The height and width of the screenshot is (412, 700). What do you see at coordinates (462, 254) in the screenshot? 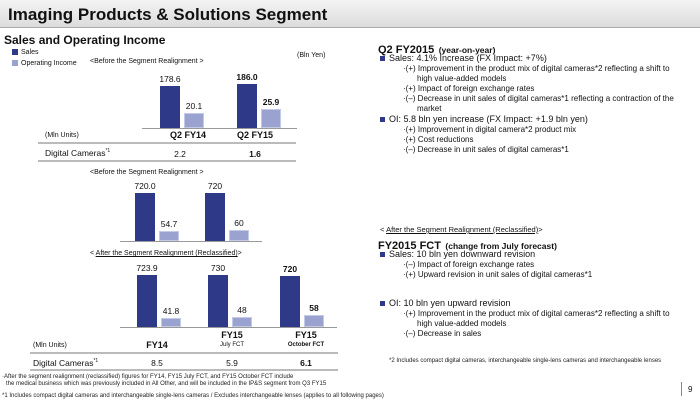
I see `bullet-text: Sales: 10 bln yen downward revision` at bounding box center [462, 254].